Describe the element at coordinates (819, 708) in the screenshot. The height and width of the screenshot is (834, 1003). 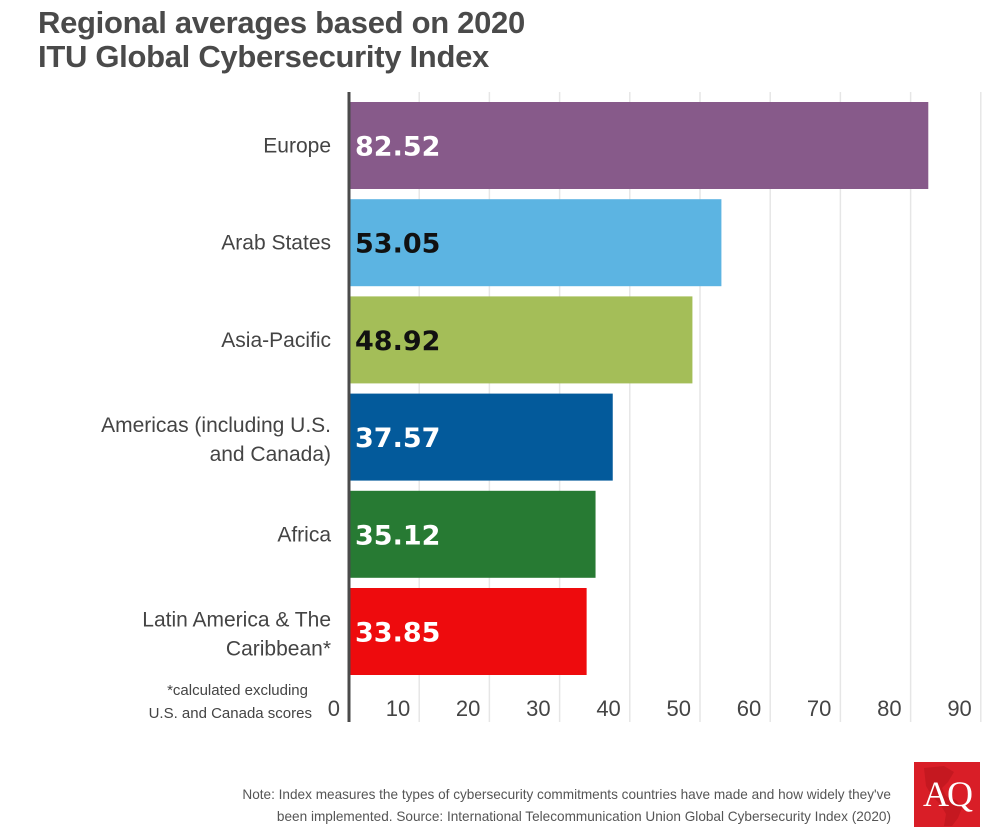
I see `x-tick-label-70: 70` at that location.